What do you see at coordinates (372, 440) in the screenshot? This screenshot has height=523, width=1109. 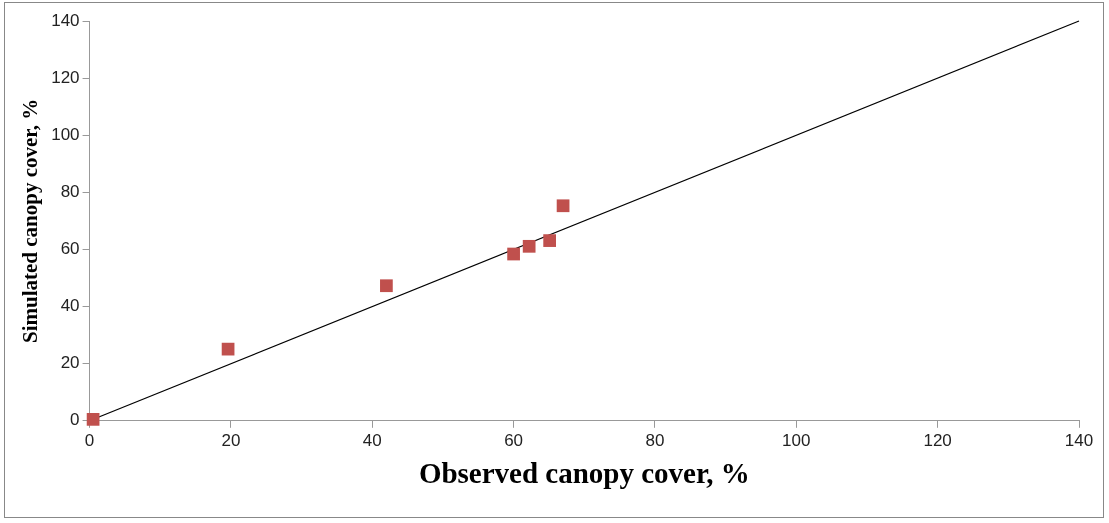 I see `x-tick-label: 40` at bounding box center [372, 440].